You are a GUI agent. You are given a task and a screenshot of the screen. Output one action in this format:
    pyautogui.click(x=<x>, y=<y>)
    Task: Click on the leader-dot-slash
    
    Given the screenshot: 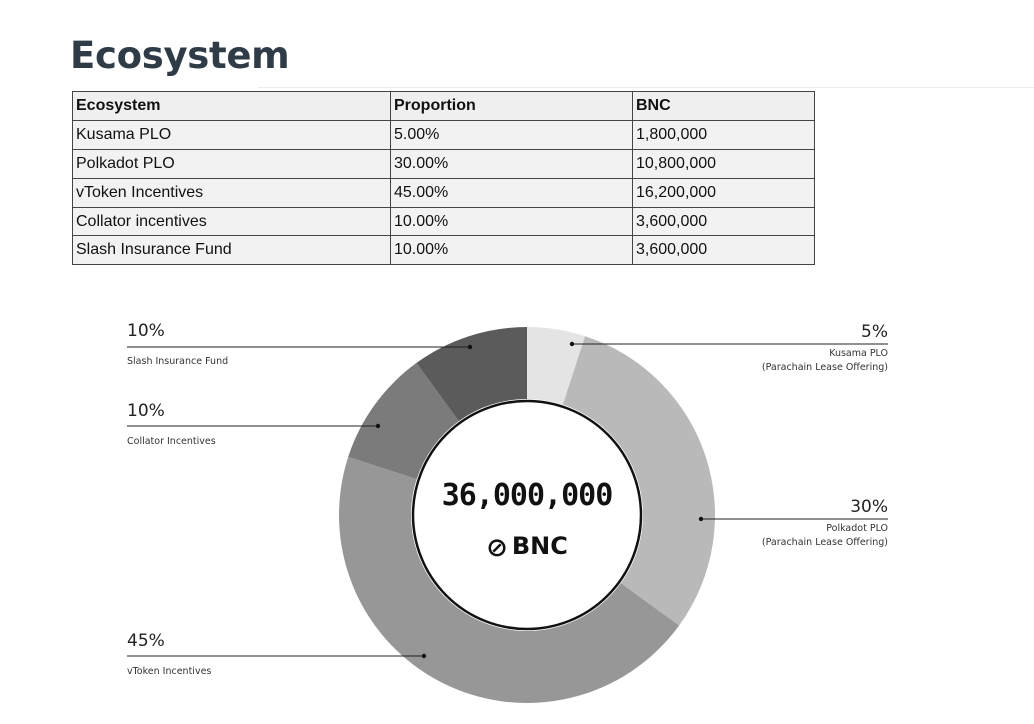 What is the action you would take?
    pyautogui.click(x=470, y=347)
    